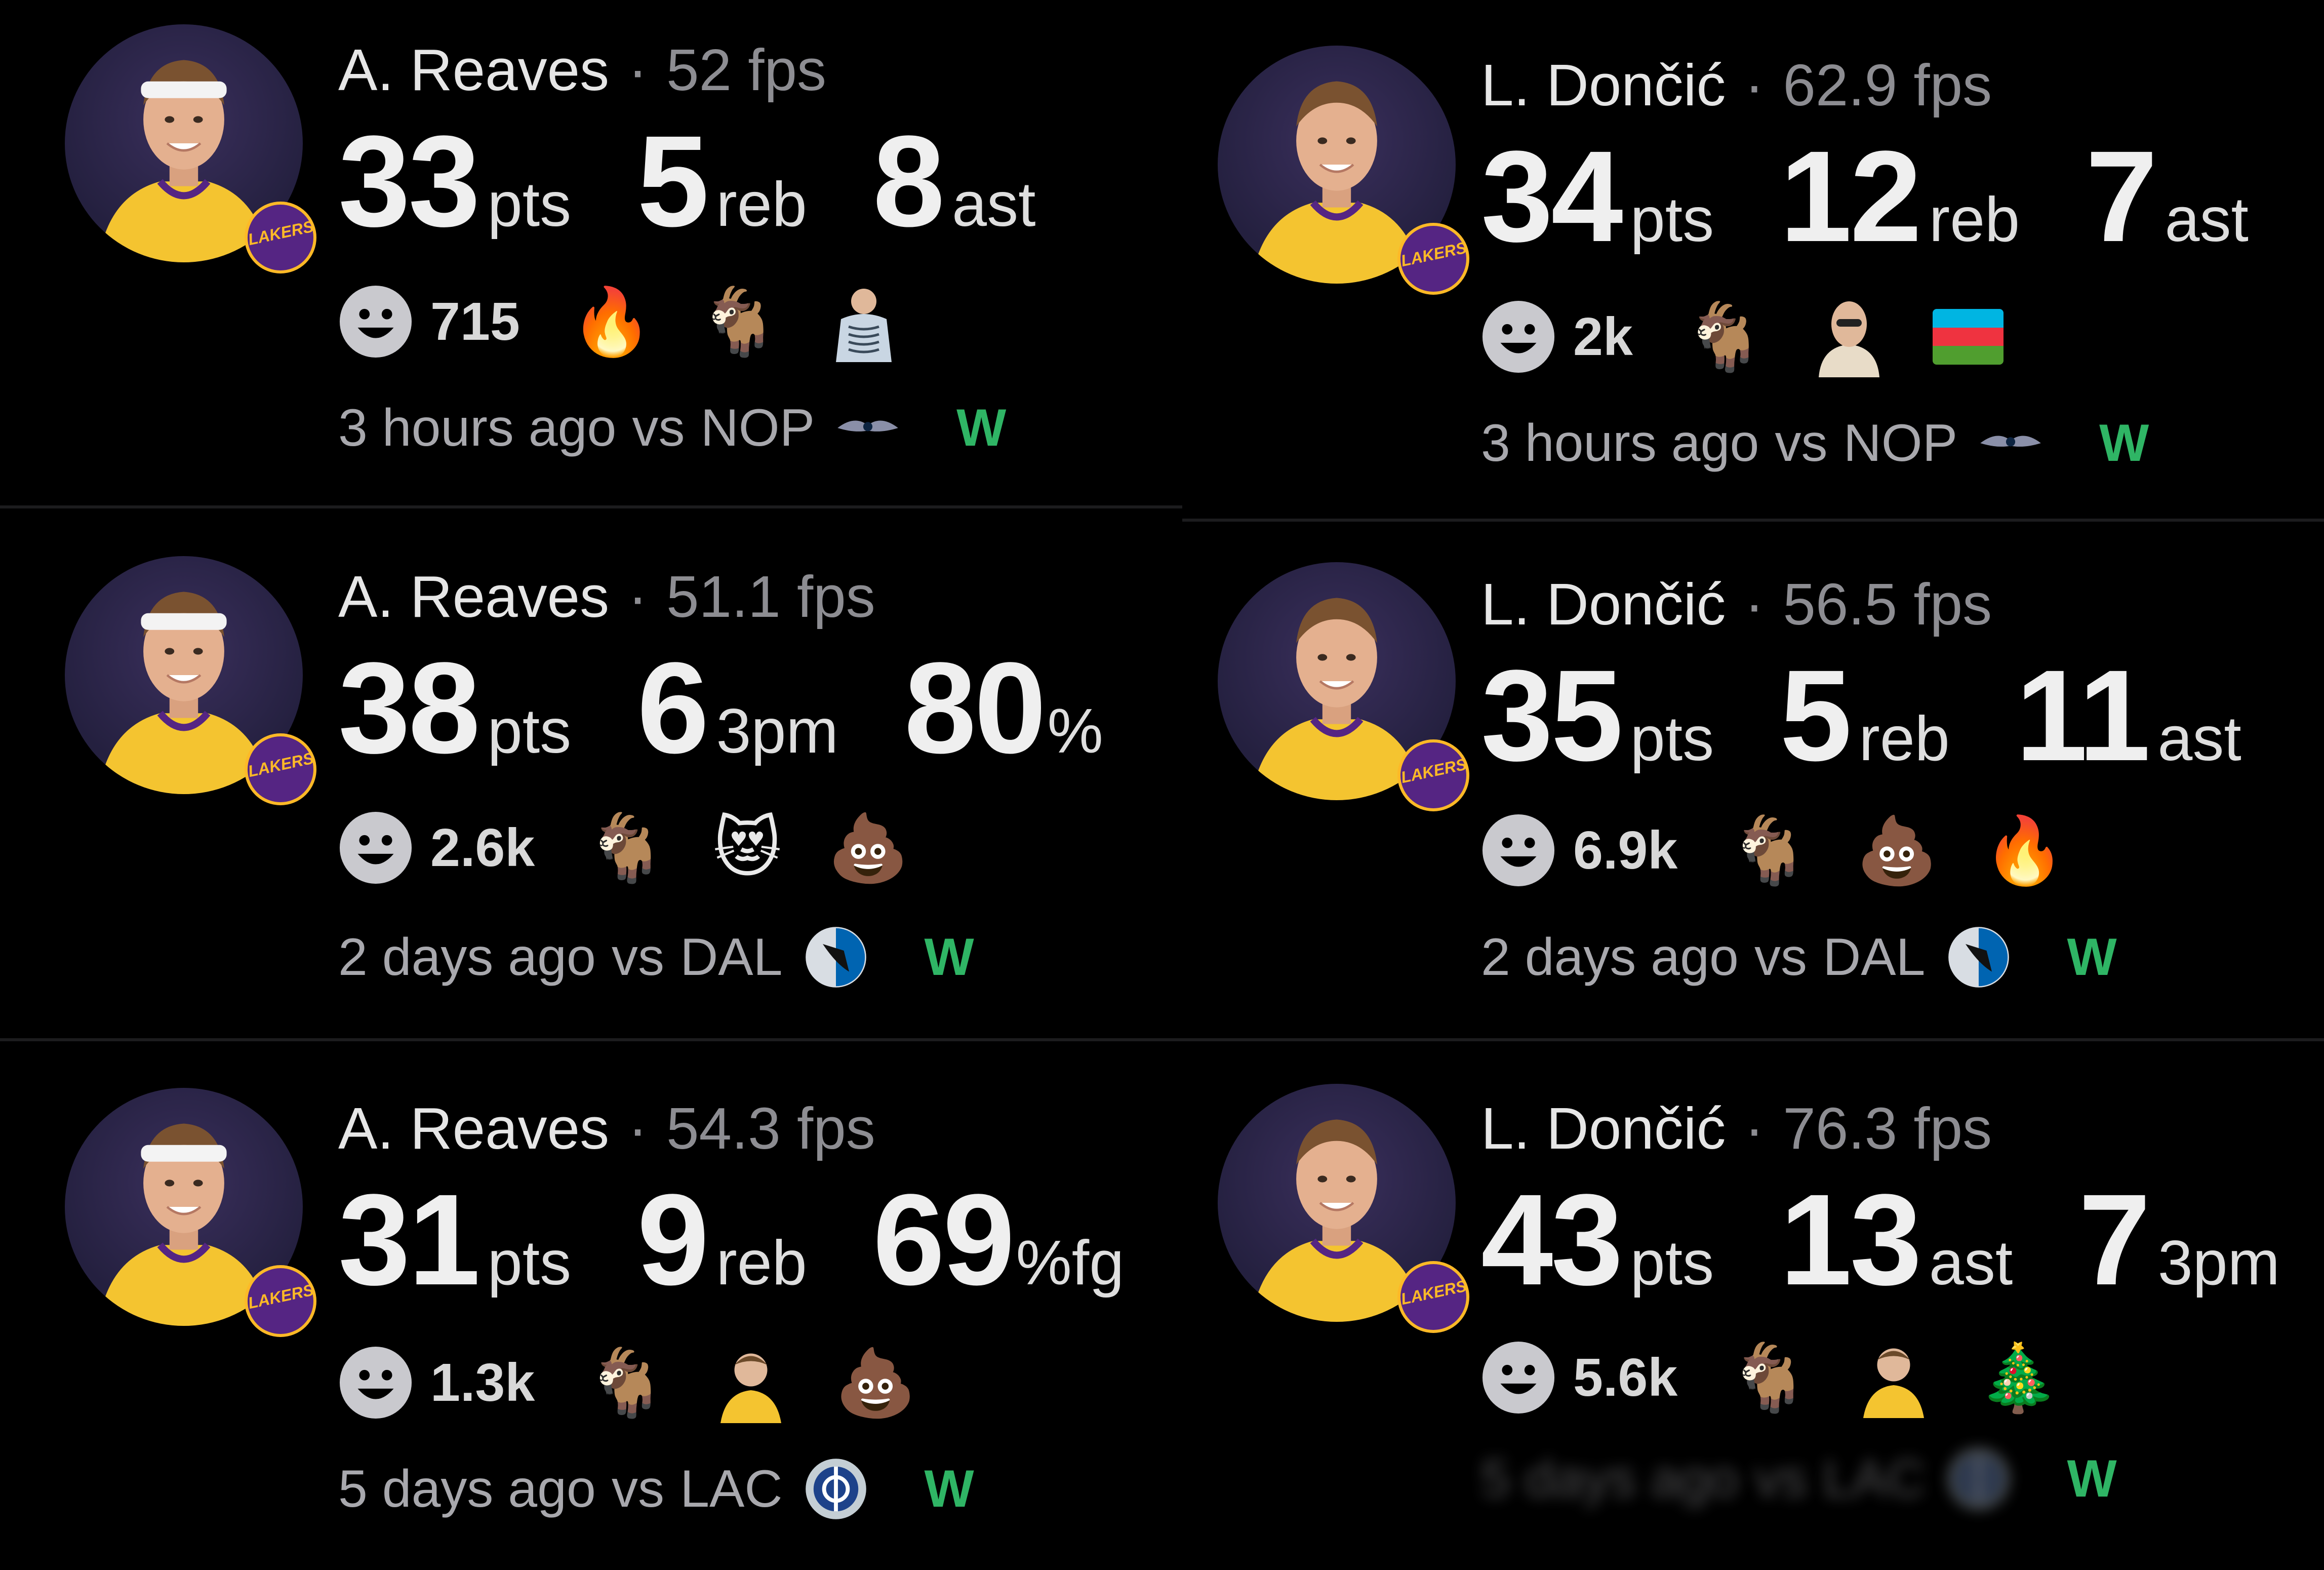 This screenshot has width=2324, height=1570. Describe the element at coordinates (455, 1240) in the screenshot. I see `stat-1: 31 pts` at that location.